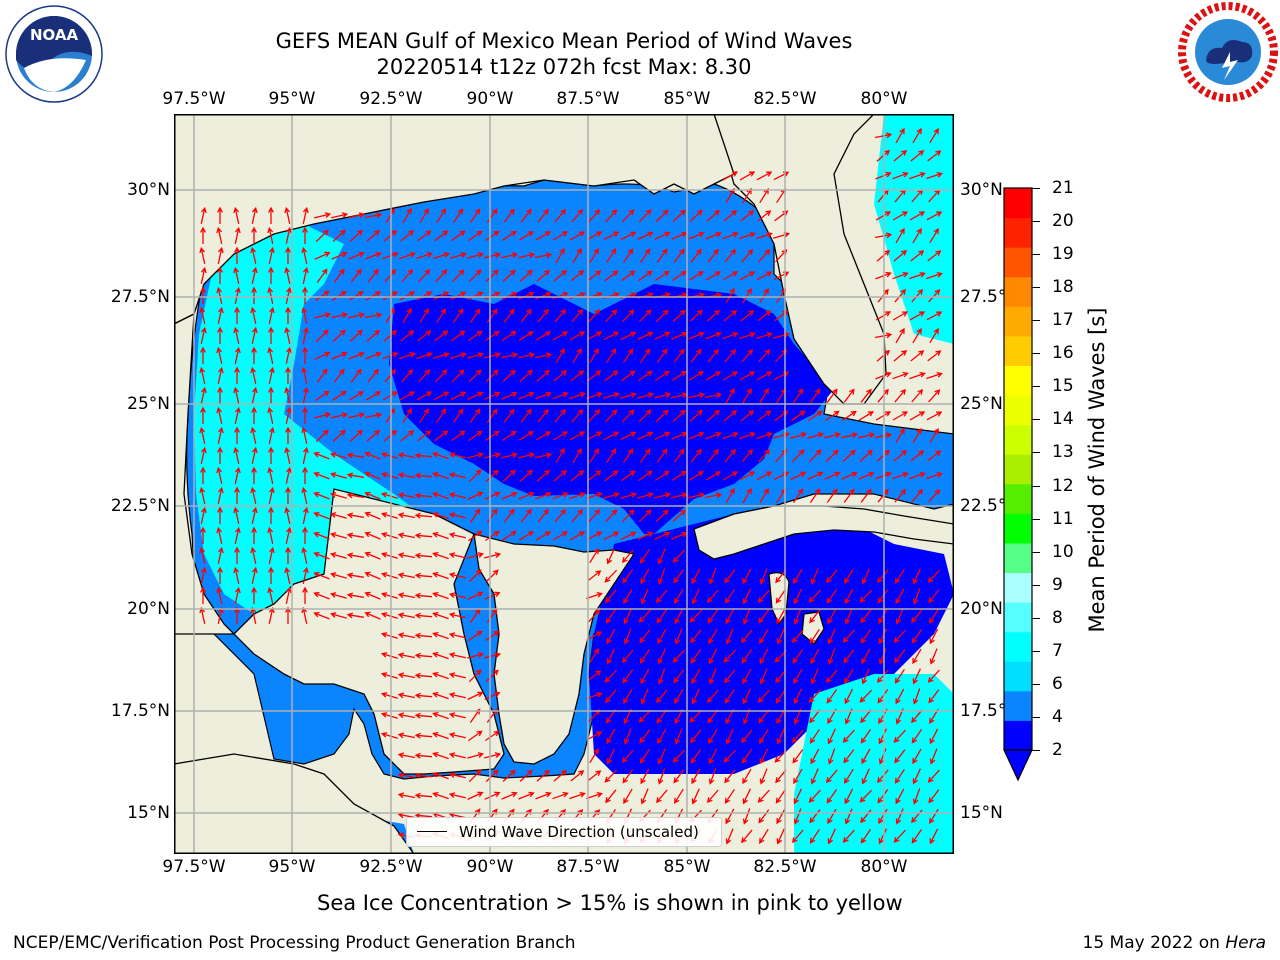 Image resolution: width=1280 pixels, height=960 pixels. Describe the element at coordinates (1057, 750) in the screenshot. I see `colorbar-tick-label: 2` at that location.